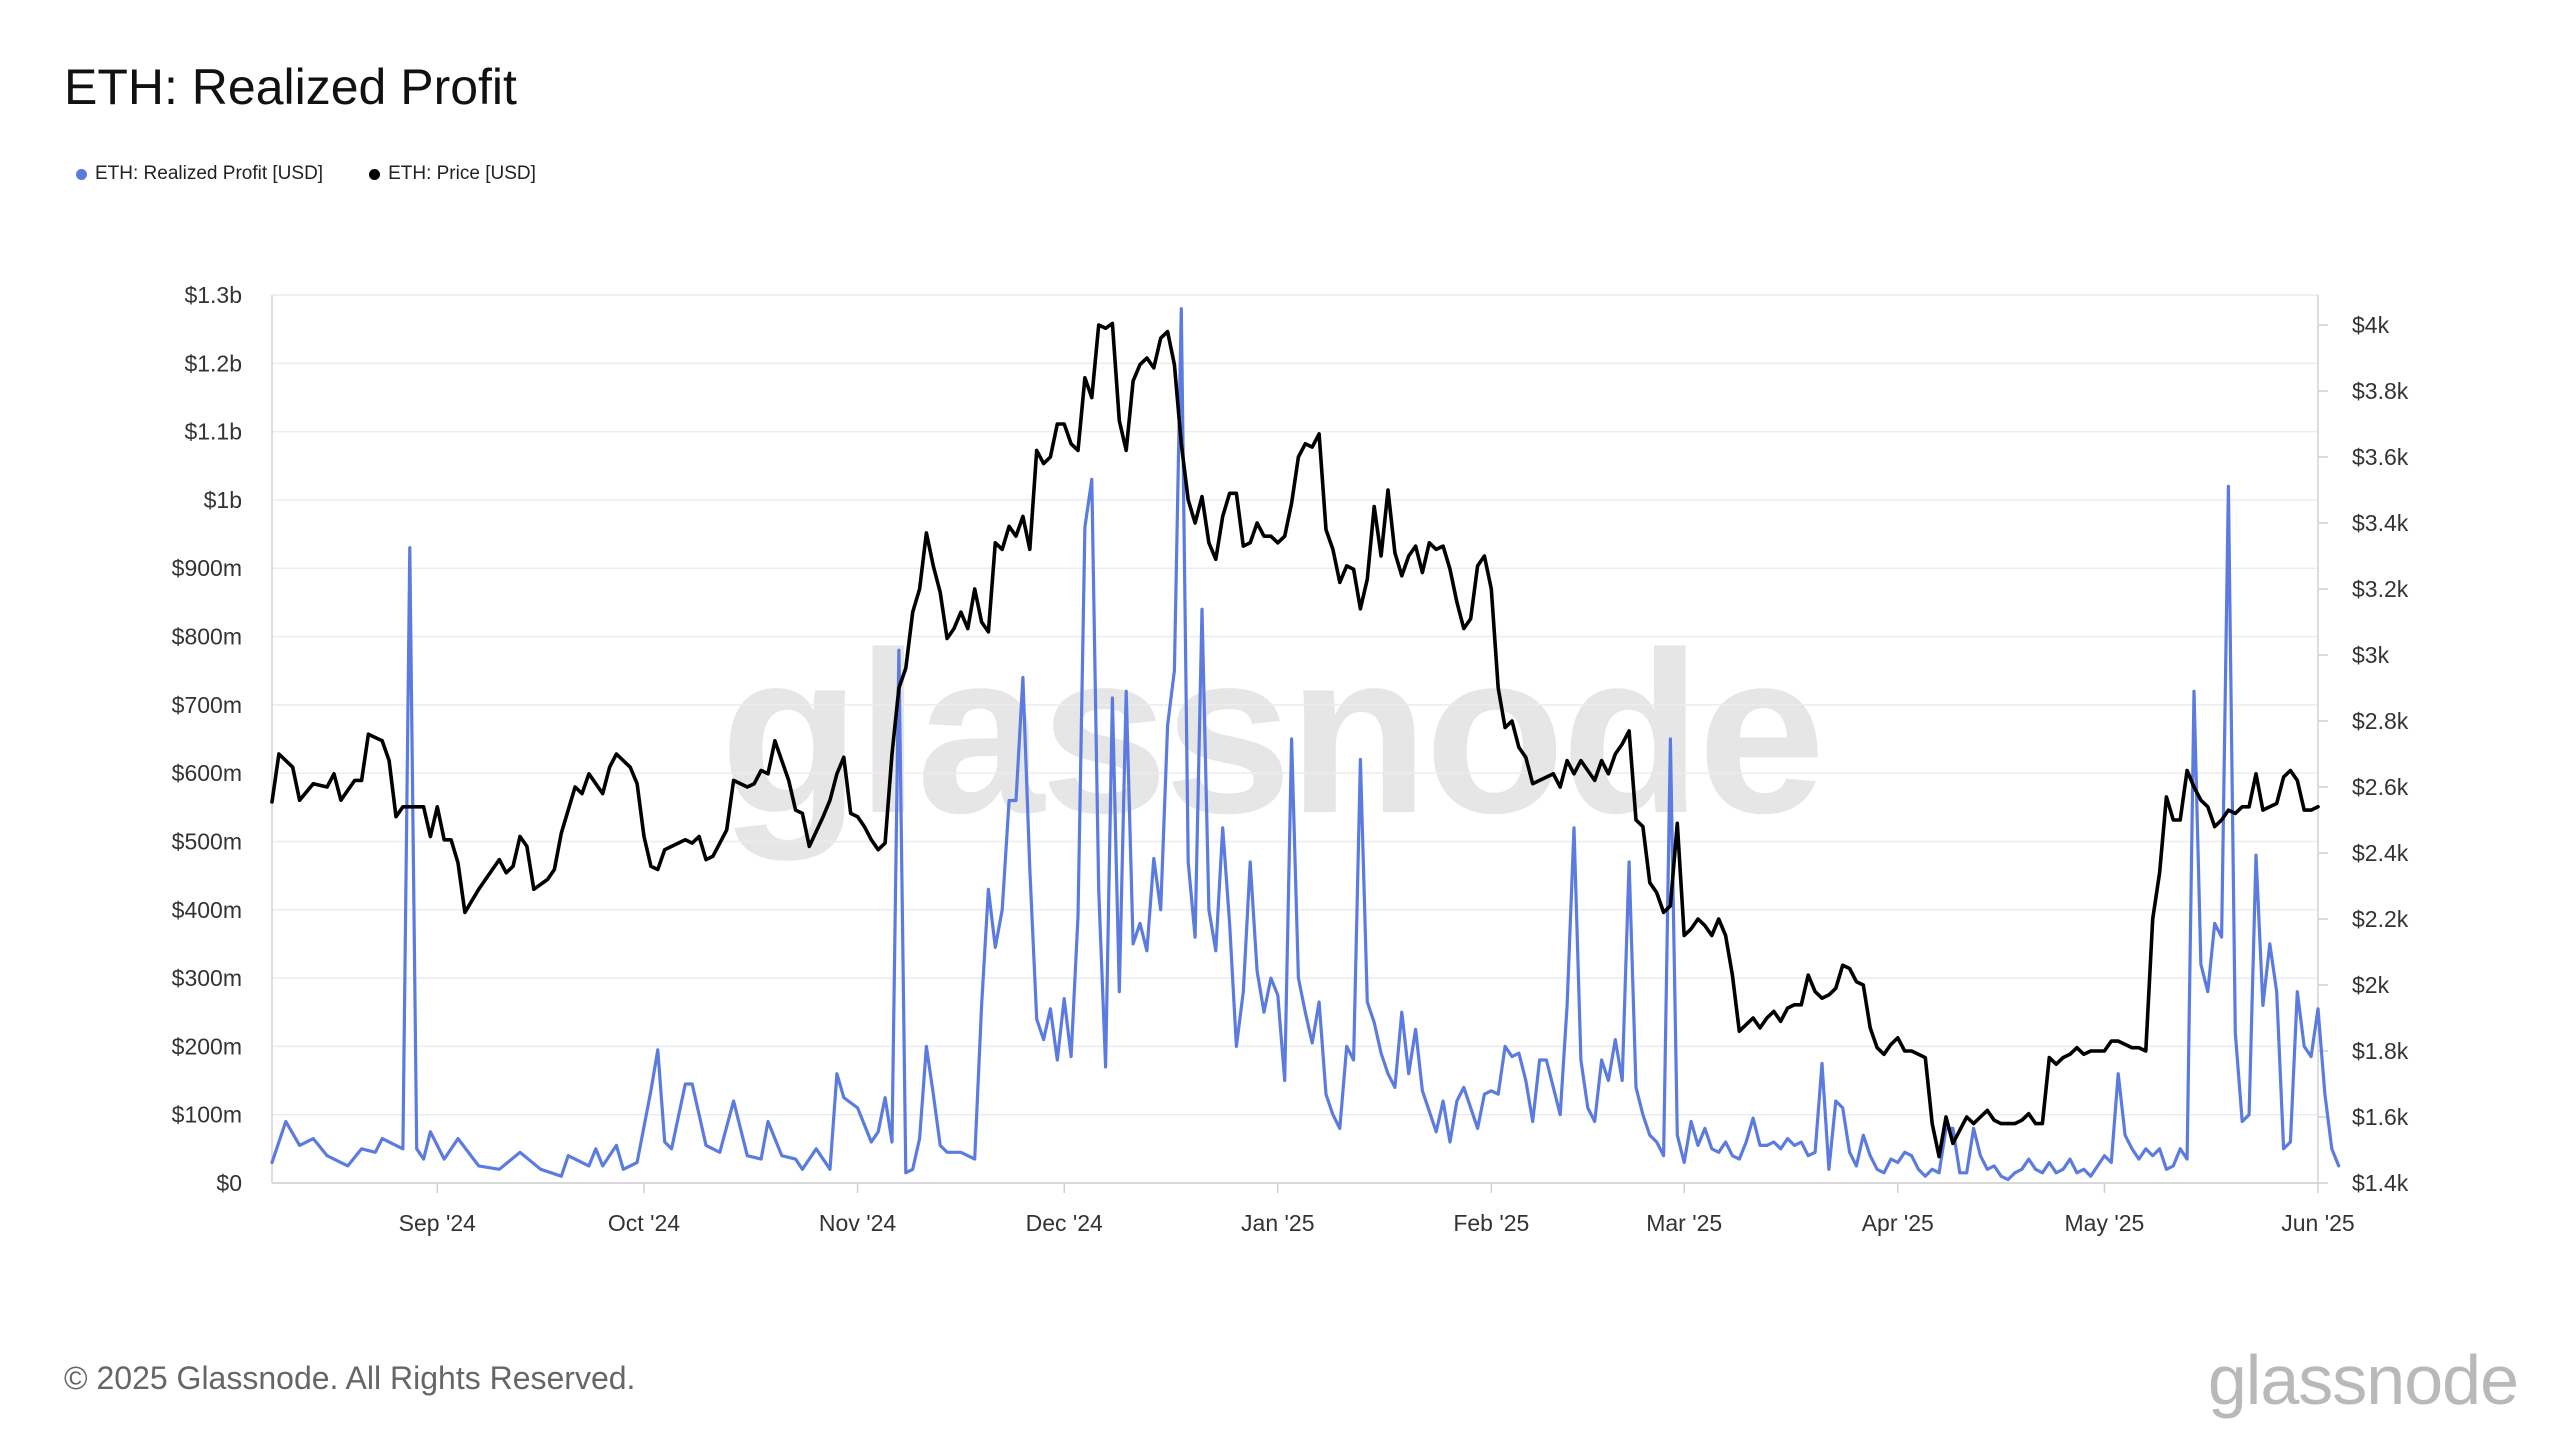  I want to click on y-right-tick-label: $2.6k, so click(2380, 787).